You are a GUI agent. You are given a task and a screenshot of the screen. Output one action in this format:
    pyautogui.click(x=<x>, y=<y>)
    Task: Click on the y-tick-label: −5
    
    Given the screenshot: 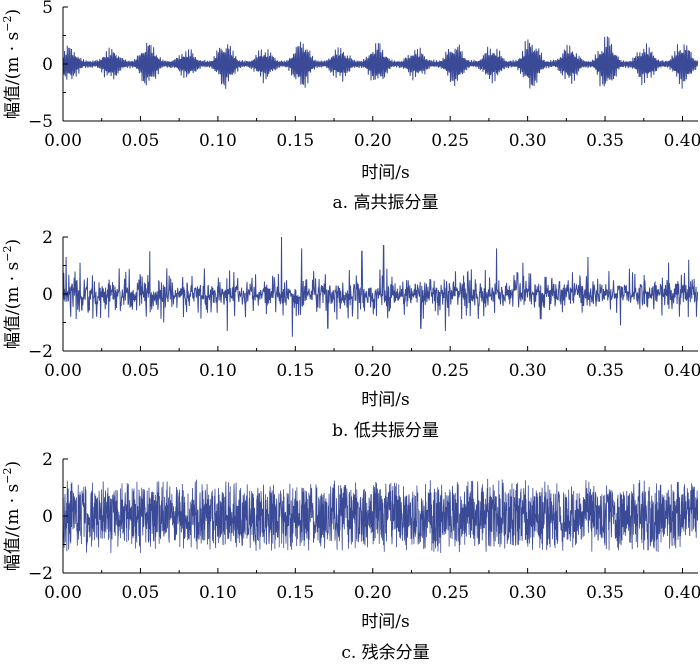 What is the action you would take?
    pyautogui.click(x=40, y=122)
    